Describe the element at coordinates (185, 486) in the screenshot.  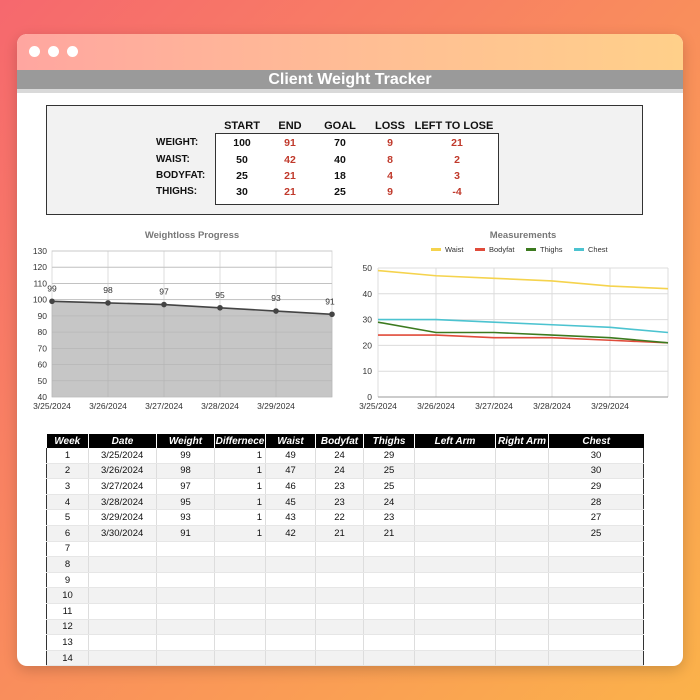
I see `table-cell: 97` at that location.